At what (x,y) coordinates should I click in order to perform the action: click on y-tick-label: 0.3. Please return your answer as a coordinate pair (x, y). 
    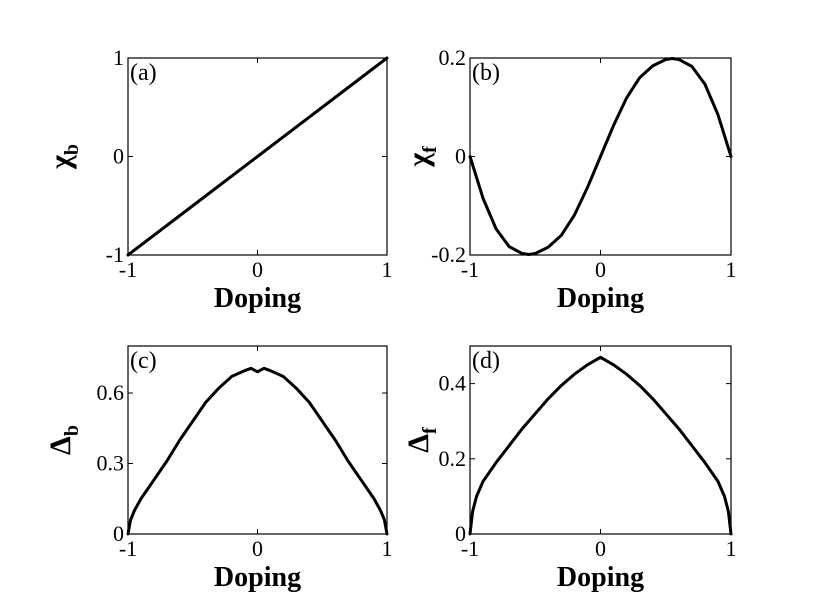
    Looking at the image, I should click on (111, 463).